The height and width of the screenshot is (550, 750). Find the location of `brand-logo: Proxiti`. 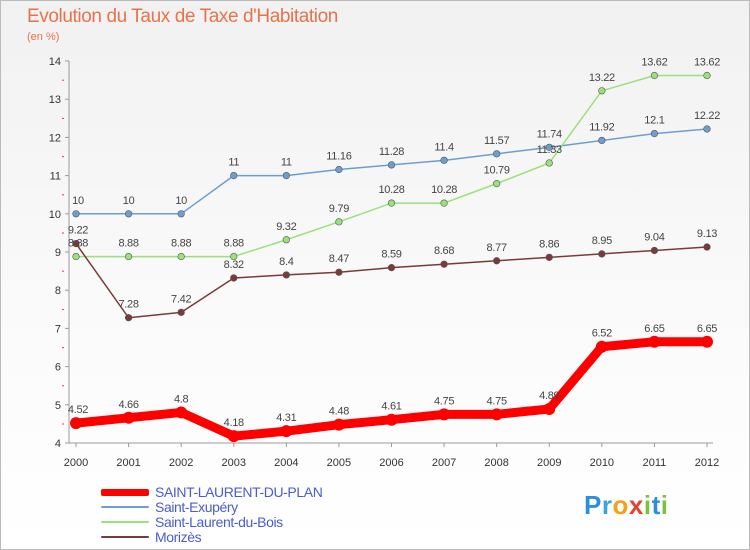

brand-logo: Proxiti is located at coordinates (626, 505).